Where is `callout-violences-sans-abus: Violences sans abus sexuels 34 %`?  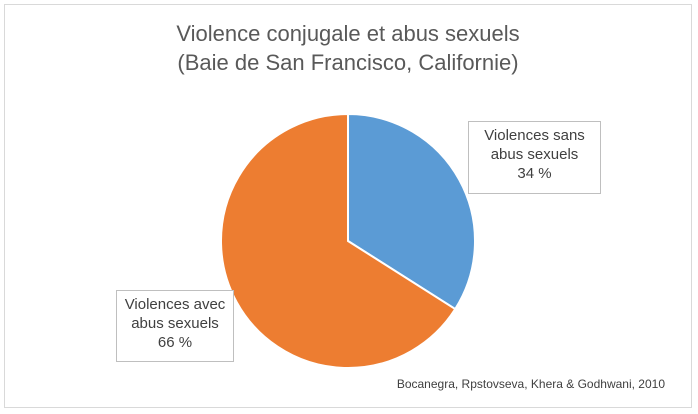 callout-violences-sans-abus: Violences sans abus sexuels 34 % is located at coordinates (534, 157).